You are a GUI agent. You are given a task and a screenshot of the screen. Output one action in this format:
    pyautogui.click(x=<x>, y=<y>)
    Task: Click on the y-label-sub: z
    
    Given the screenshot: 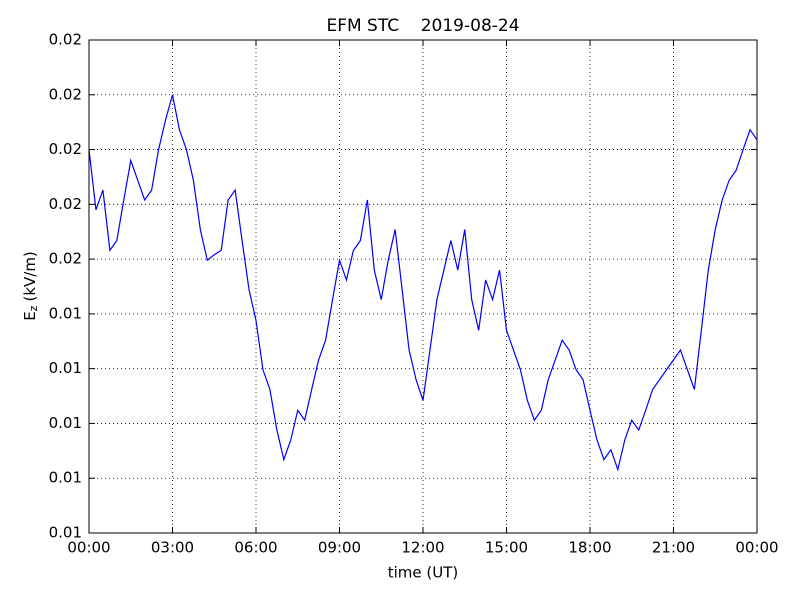 What is the action you would take?
    pyautogui.click(x=33, y=308)
    